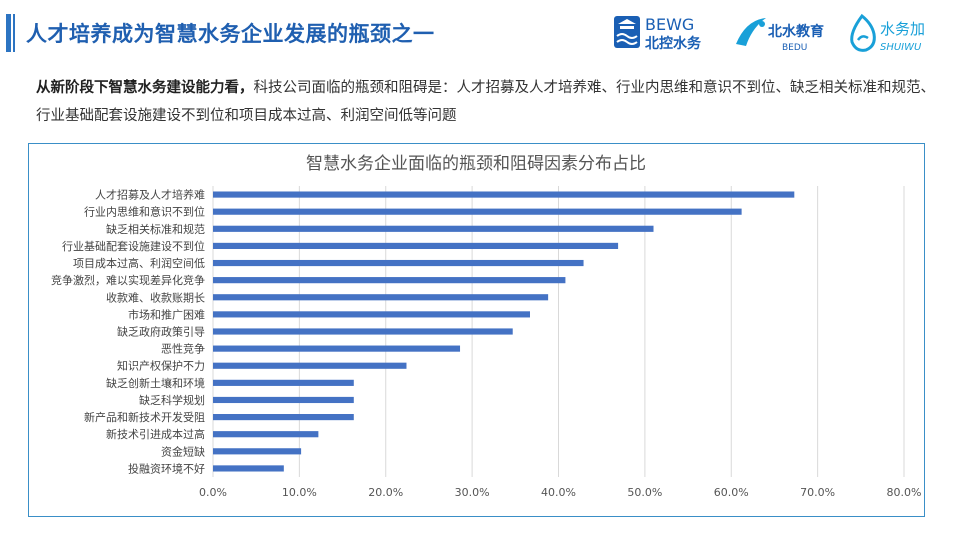 The height and width of the screenshot is (540, 960). What do you see at coordinates (161, 332) in the screenshot?
I see `category-label: 缺乏政府政策引导` at bounding box center [161, 332].